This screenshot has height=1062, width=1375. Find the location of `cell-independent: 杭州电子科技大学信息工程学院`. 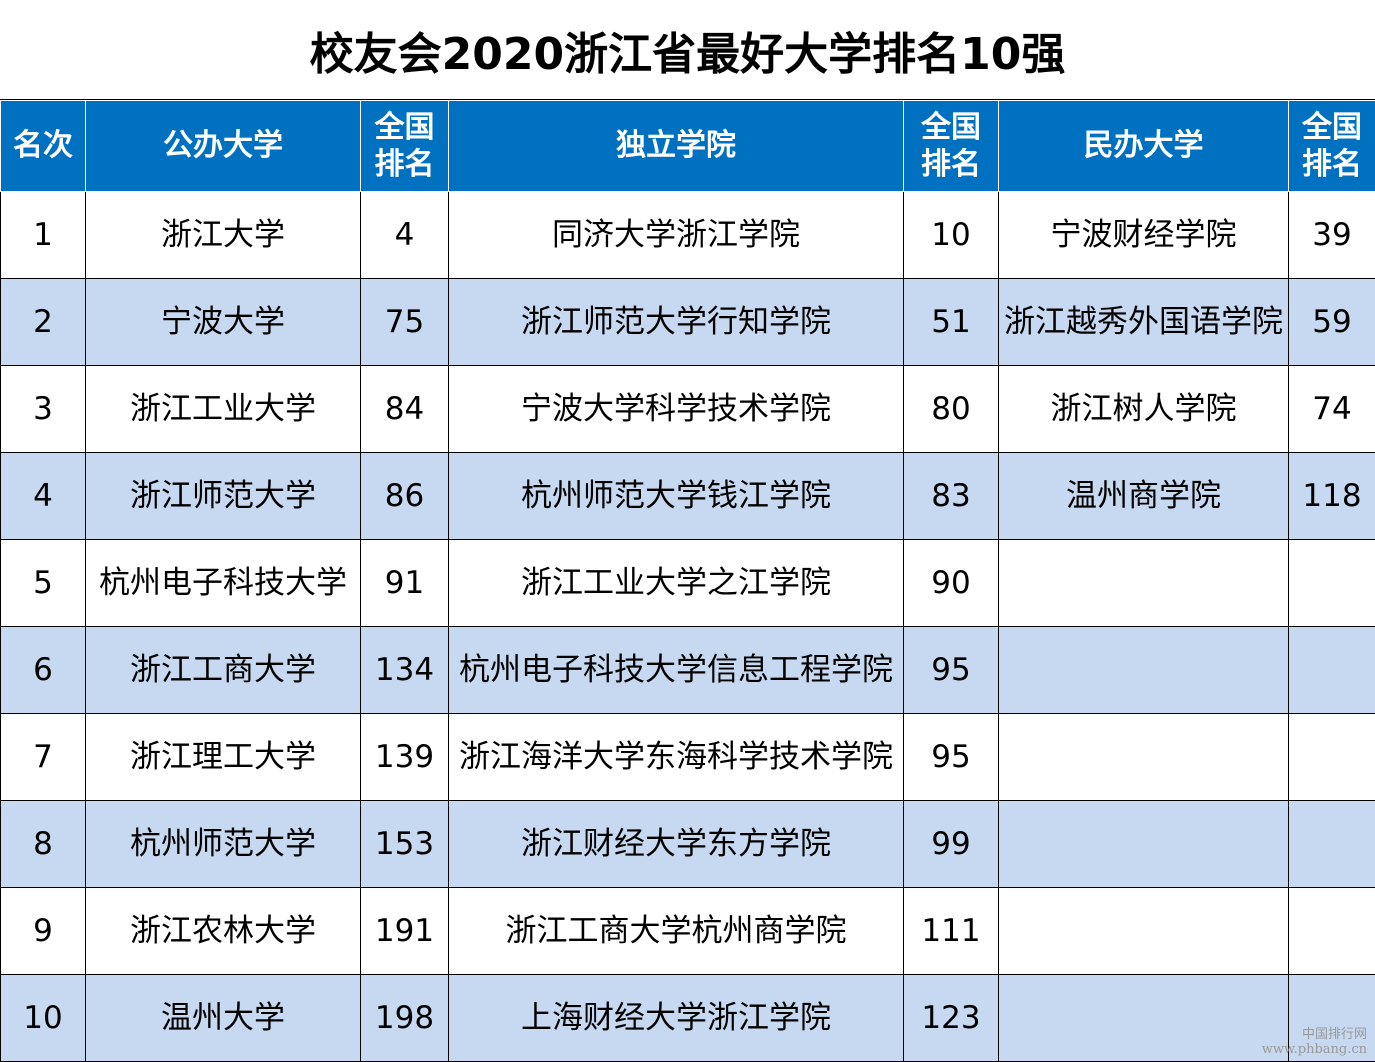

cell-independent: 杭州电子科技大学信息工程学院 is located at coordinates (676, 670).